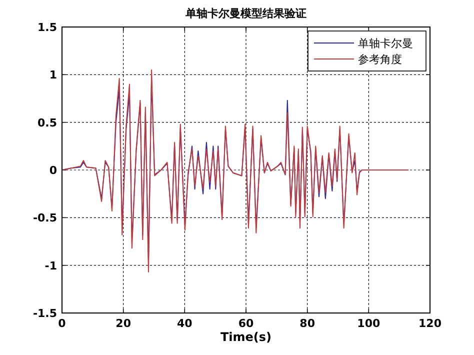 This screenshot has width=474, height=355. Describe the element at coordinates (62, 323) in the screenshot. I see `x-tick-label: 0` at that location.